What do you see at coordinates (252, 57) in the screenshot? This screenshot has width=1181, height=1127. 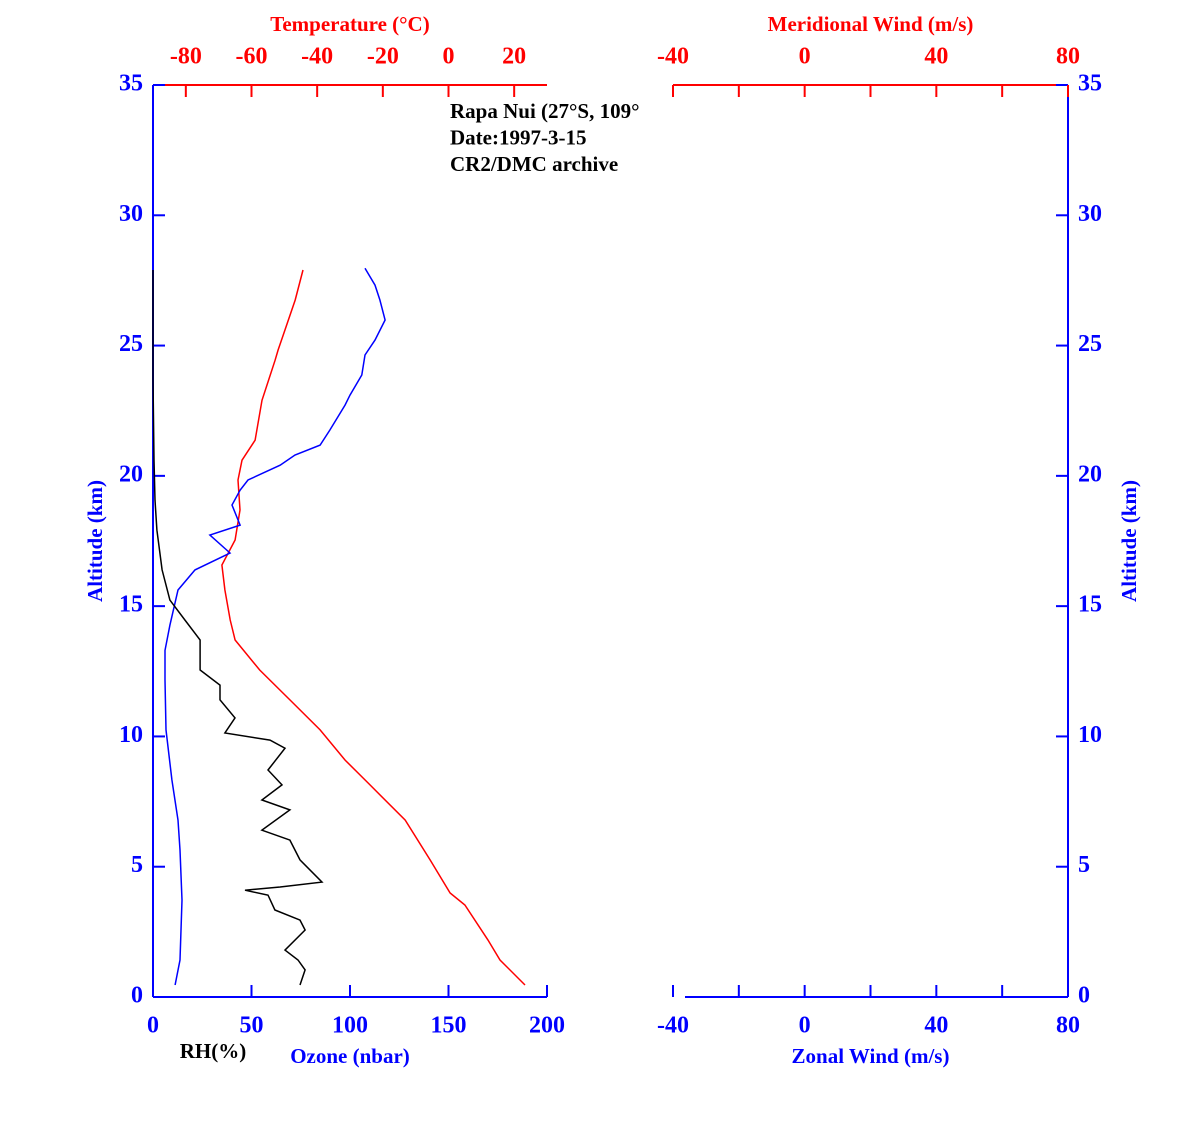 I see `x-tick-label: -60` at bounding box center [252, 57].